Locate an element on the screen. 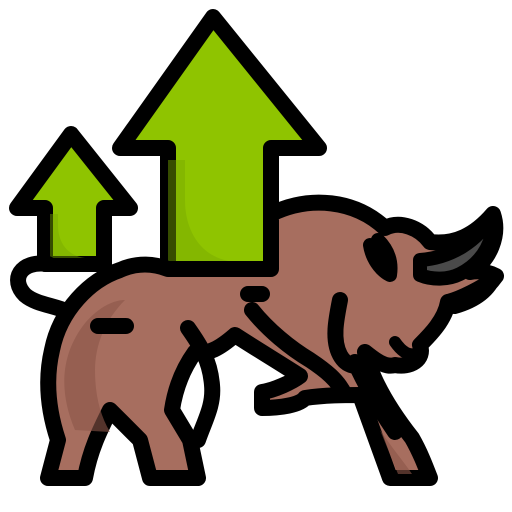  bull-horn-upper is located at coordinates (457, 246).